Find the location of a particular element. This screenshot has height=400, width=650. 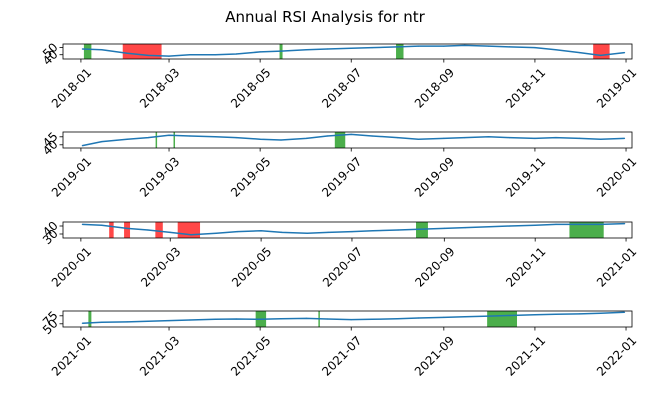

xtick-label-2020-01: 2020-01 is located at coordinates (71, 266).